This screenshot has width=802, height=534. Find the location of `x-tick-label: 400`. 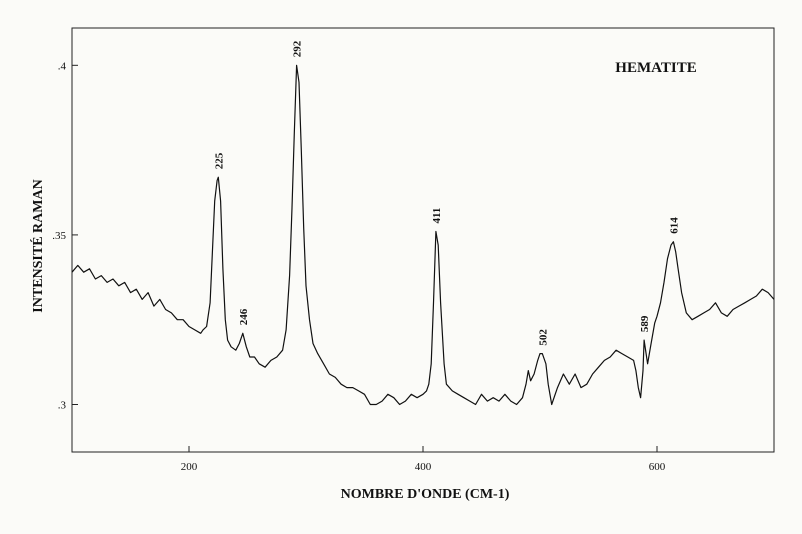

x-tick-label: 400 is located at coordinates (423, 467).